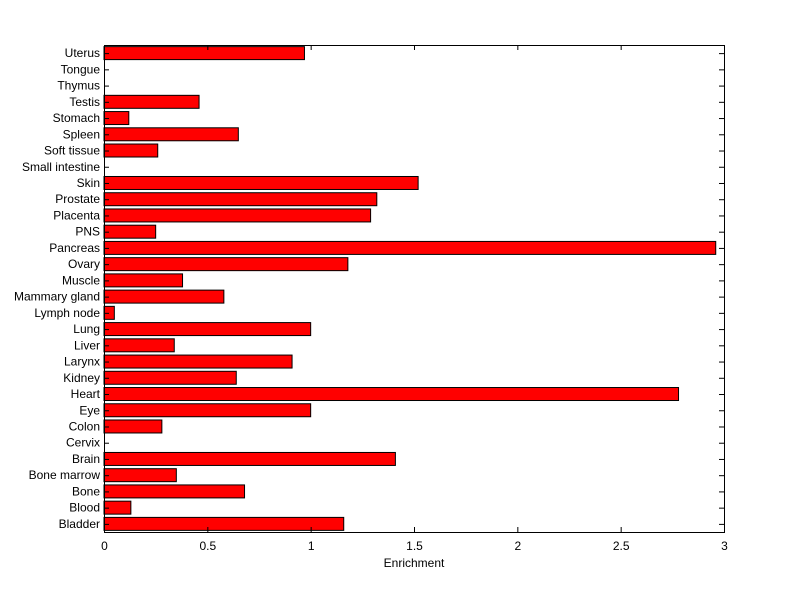 The image size is (800, 599). Describe the element at coordinates (170, 377) in the screenshot. I see `bar-kidney` at that location.